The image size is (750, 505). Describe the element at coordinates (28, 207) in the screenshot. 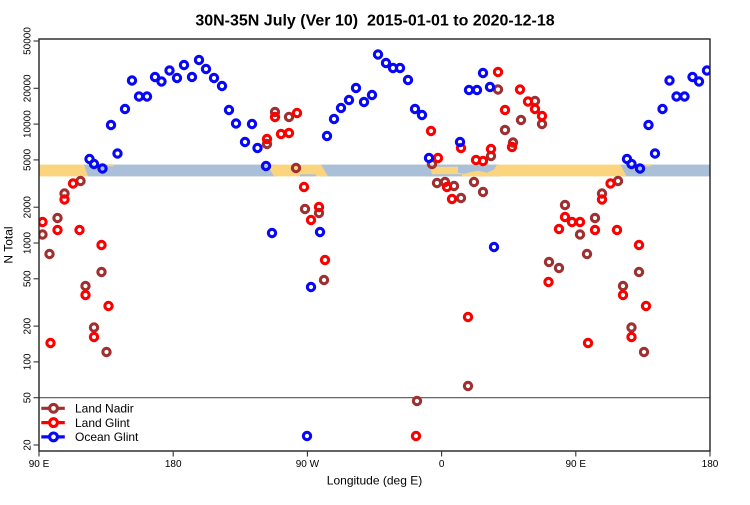

I see `svg-text: 2000` at that location.